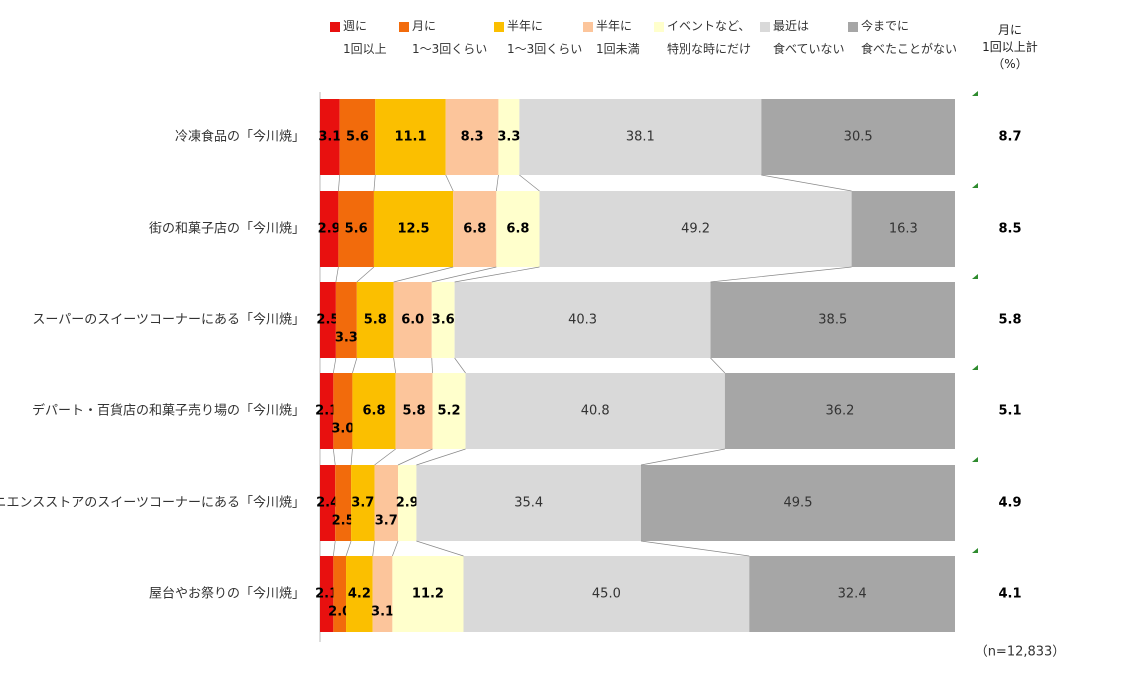 This screenshot has height=687, width=1126. I want to click on value-label: 38.5, so click(832, 320).